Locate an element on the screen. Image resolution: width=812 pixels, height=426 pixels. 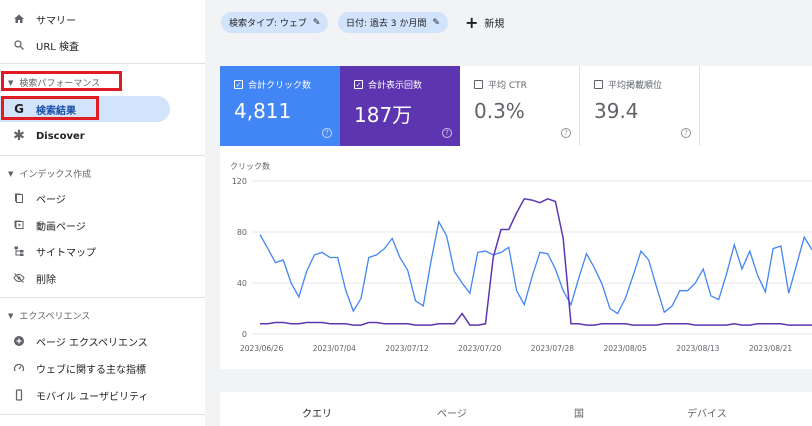
sidebar-item-mobile-usability: モバイル ユーザビリティ is located at coordinates (85, 395).